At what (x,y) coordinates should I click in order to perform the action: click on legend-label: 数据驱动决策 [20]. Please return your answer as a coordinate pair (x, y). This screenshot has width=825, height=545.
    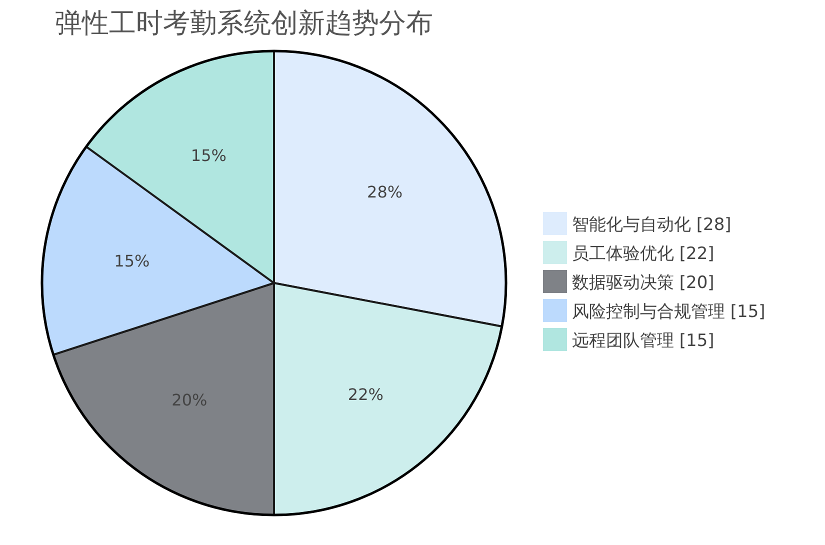
    Looking at the image, I should click on (643, 283).